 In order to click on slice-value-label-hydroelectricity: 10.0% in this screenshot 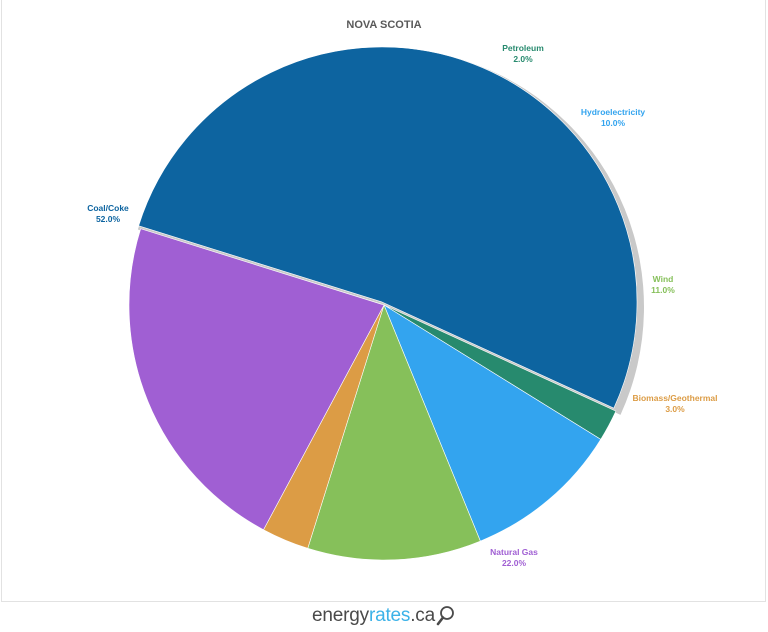, I will do `click(613, 123)`.